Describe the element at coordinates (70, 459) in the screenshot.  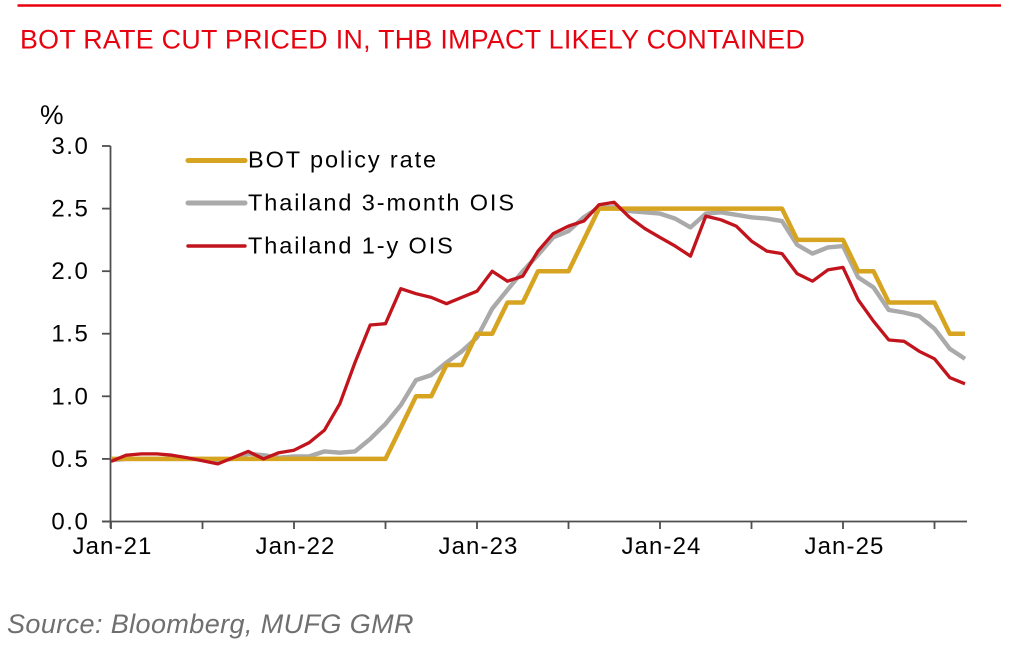
I see `svg-text: 0.5` at that location.